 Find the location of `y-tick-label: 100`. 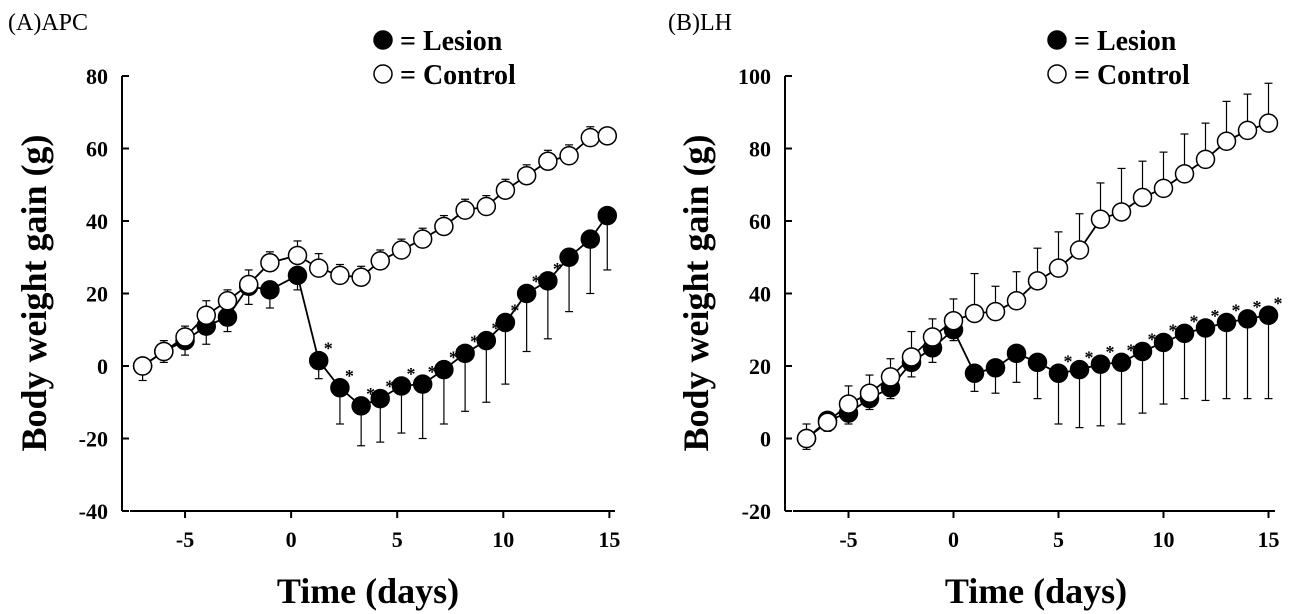

y-tick-label: 100 is located at coordinates (754, 76).